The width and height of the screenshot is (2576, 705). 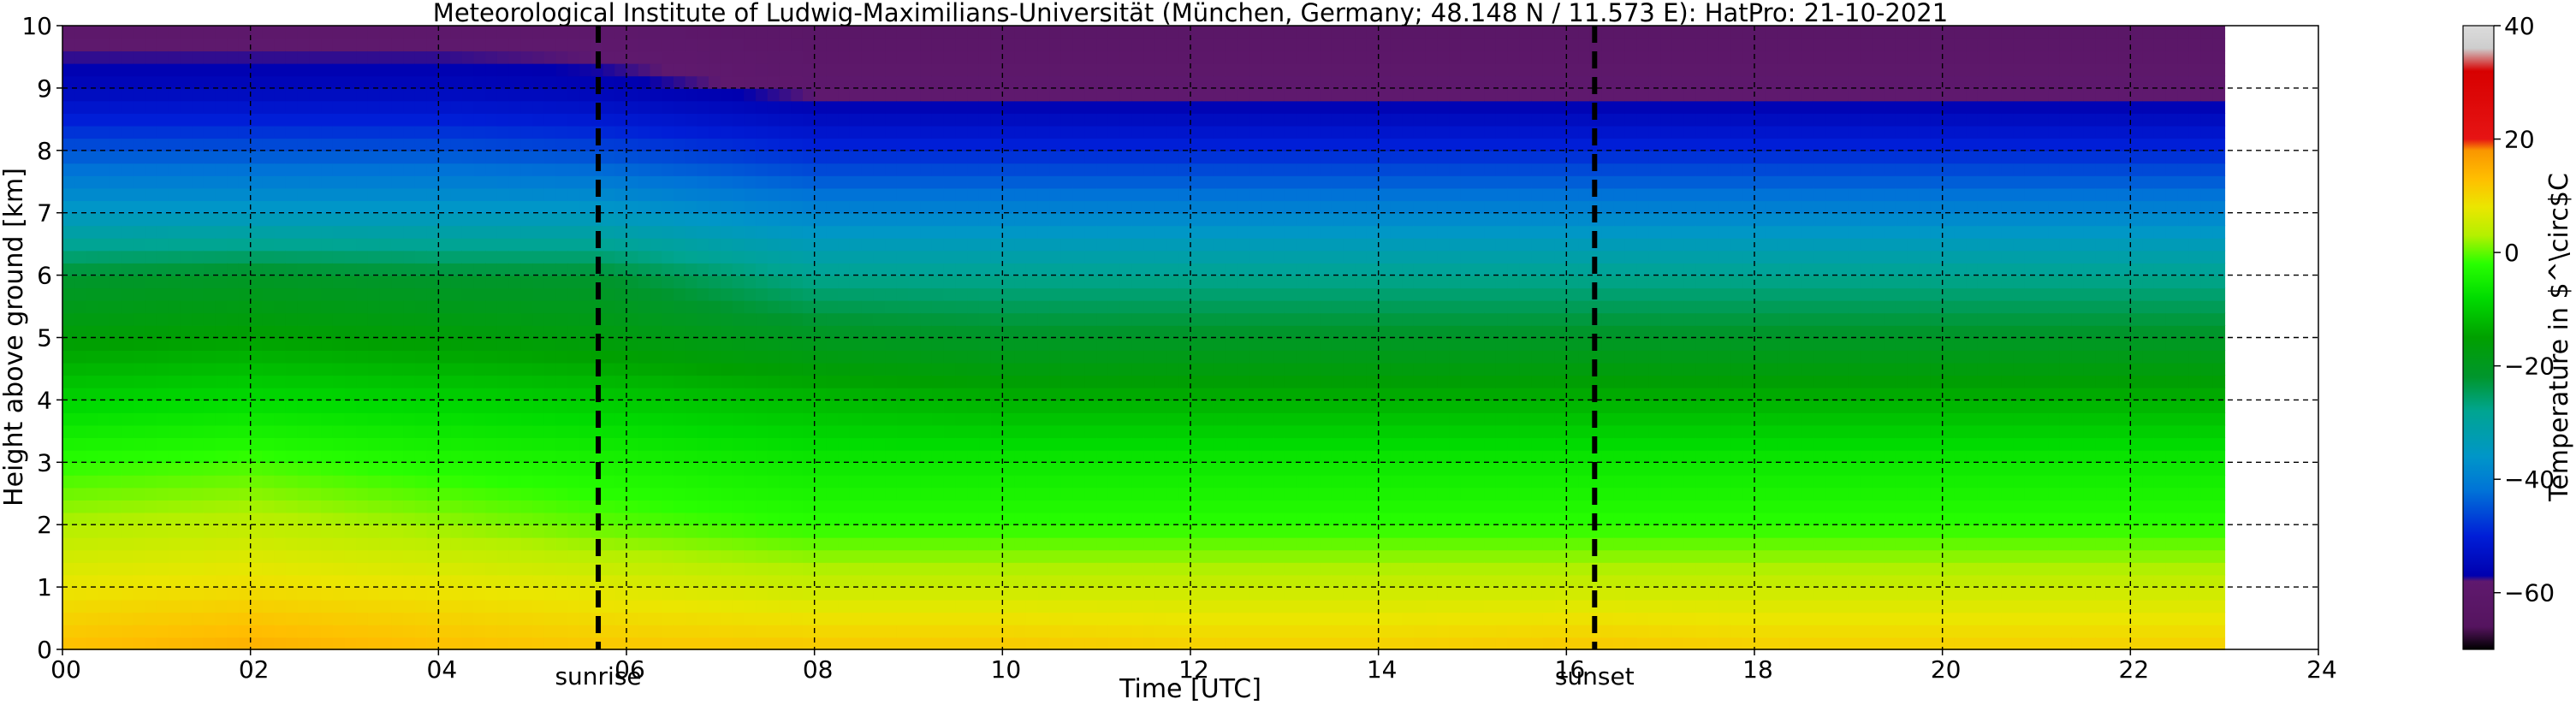 What do you see at coordinates (2559, 337) in the screenshot?
I see `colorbar-label: Temperature in $^\circ$C` at bounding box center [2559, 337].